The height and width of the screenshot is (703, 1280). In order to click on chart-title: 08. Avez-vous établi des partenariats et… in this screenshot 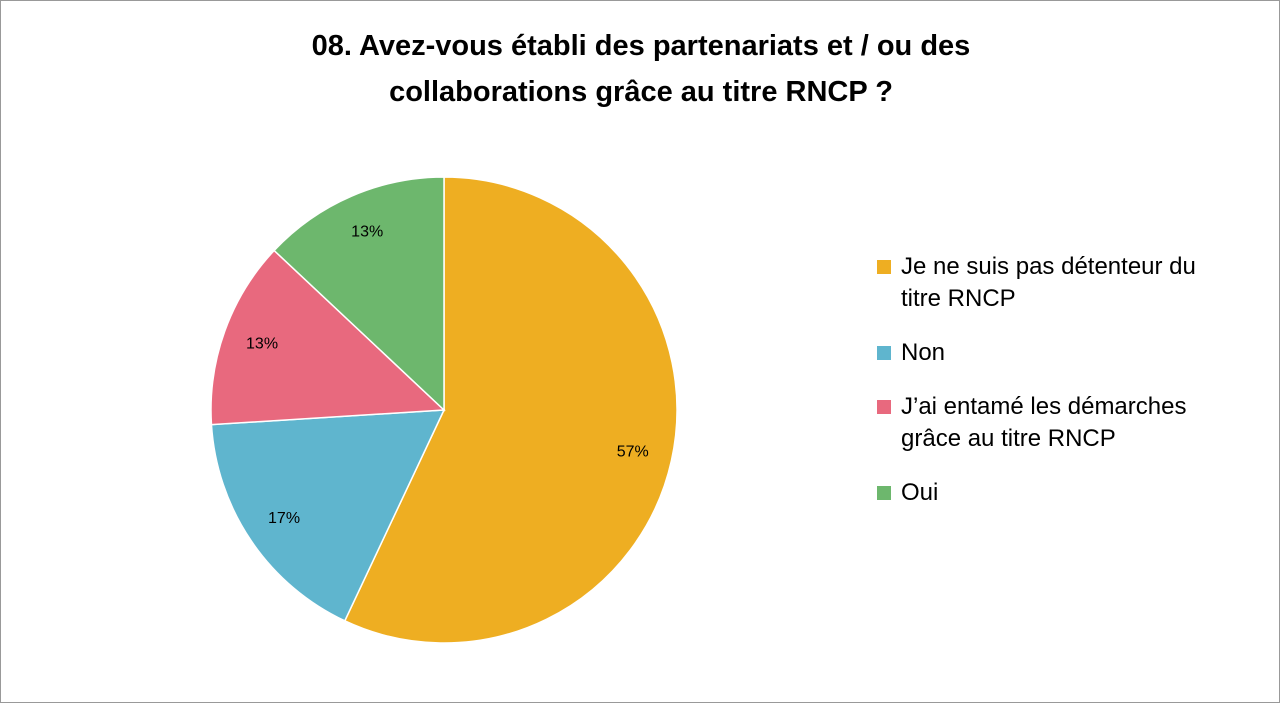, I will do `click(641, 69)`.